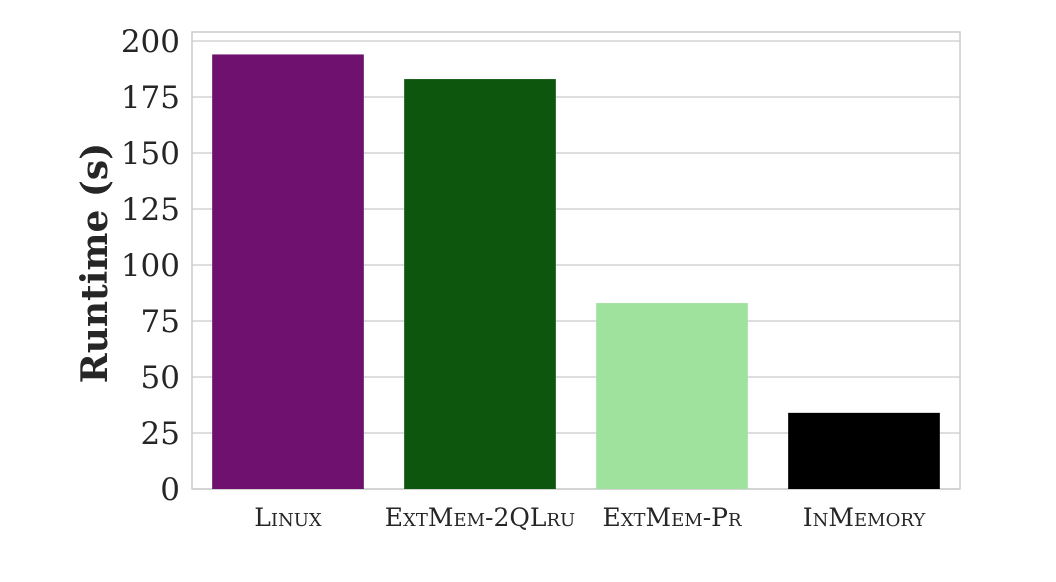 This screenshot has height=582, width=1056. What do you see at coordinates (480, 517) in the screenshot?
I see `x-tick-label: ExtMem-2QLru` at bounding box center [480, 517].